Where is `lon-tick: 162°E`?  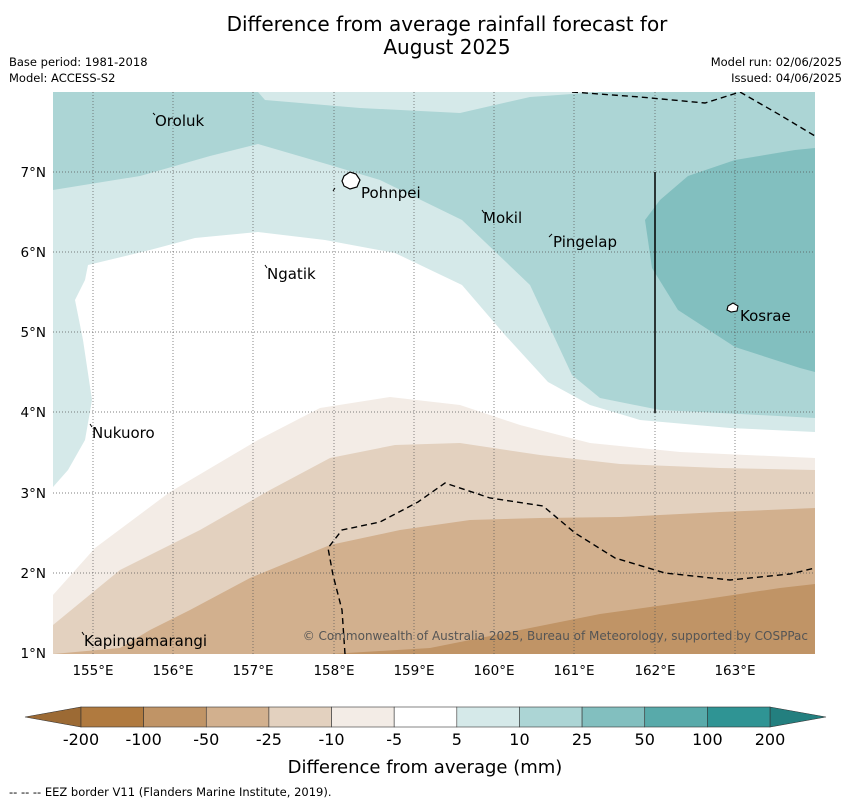
lon-tick: 162°E is located at coordinates (654, 671).